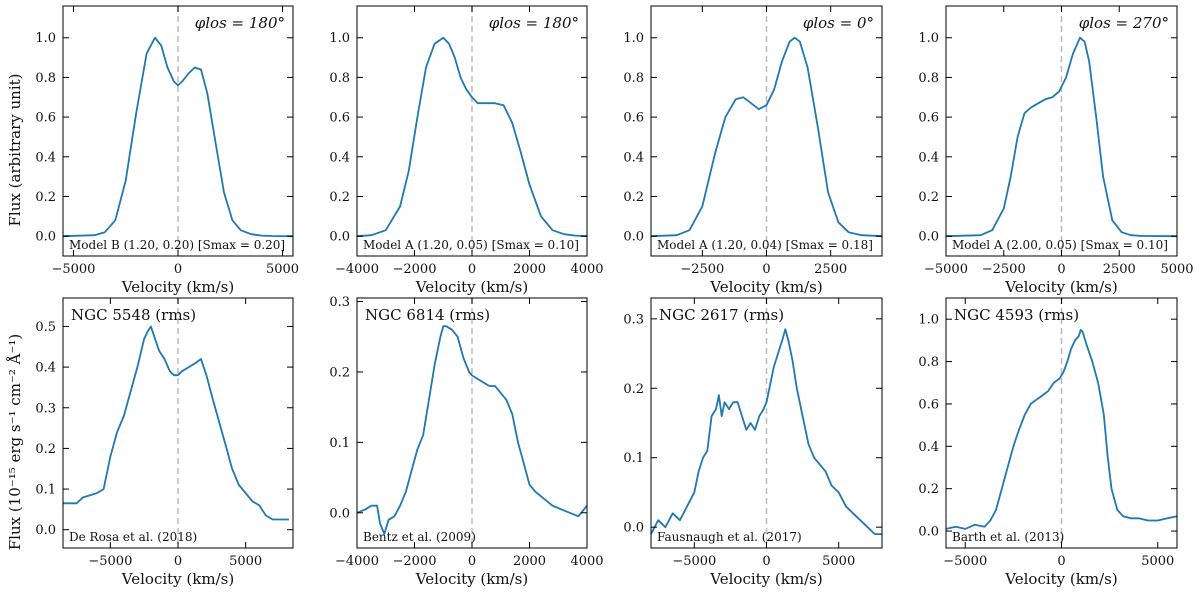 The image size is (1200, 611). Describe the element at coordinates (1124, 23) in the screenshot. I see `phi-los-label: φlos = 270°` at that location.